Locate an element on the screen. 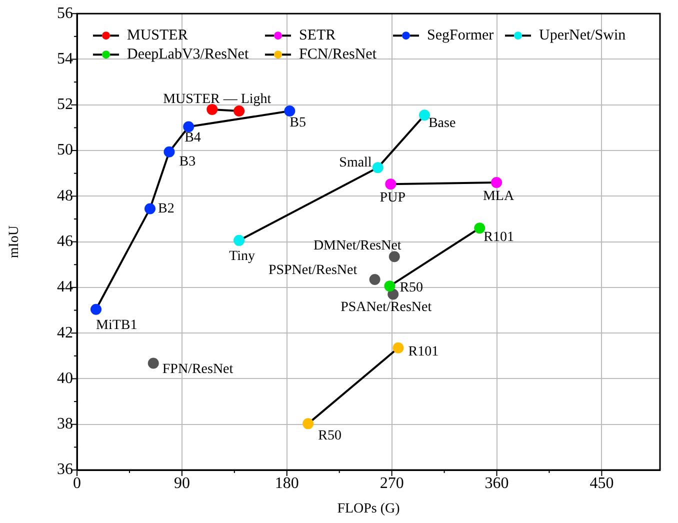 The width and height of the screenshot is (678, 523). y-axis-title: mIoU is located at coordinates (14, 241).